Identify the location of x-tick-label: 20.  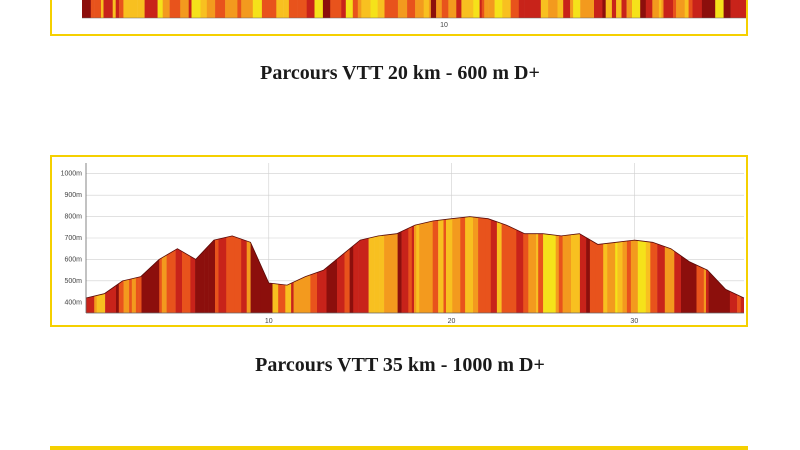
(452, 321).